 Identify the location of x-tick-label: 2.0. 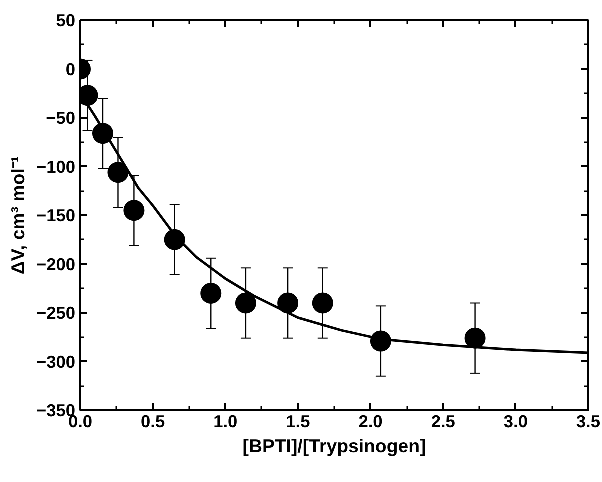
(370, 422).